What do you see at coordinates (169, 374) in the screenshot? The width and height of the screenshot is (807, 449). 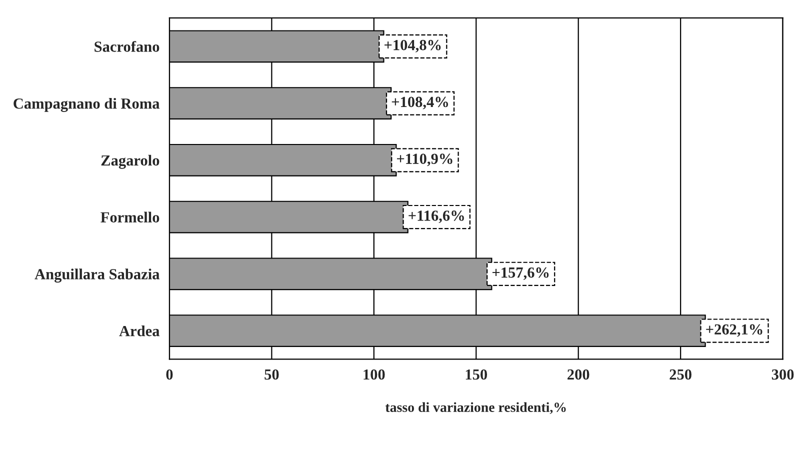 I see `x-tick-label: 0` at bounding box center [169, 374].